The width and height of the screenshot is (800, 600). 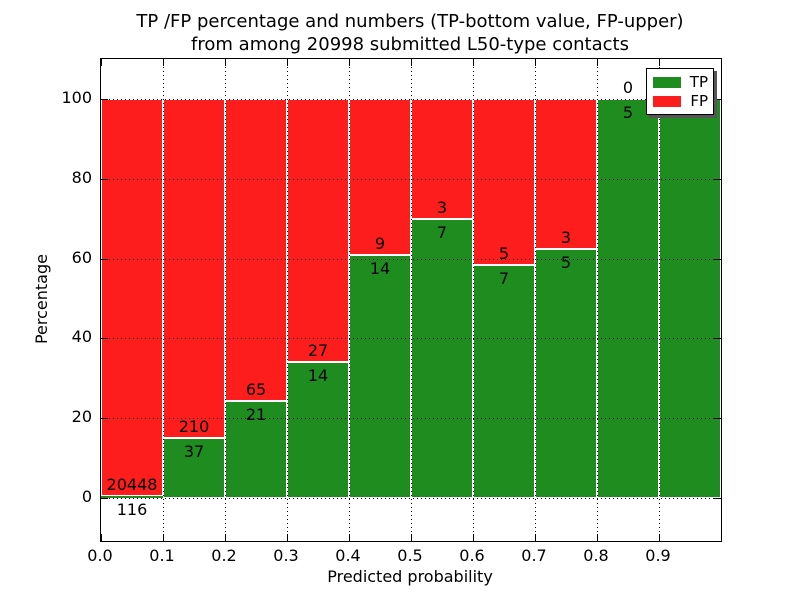 What do you see at coordinates (81, 417) in the screenshot?
I see `y-tick-label: 20` at bounding box center [81, 417].